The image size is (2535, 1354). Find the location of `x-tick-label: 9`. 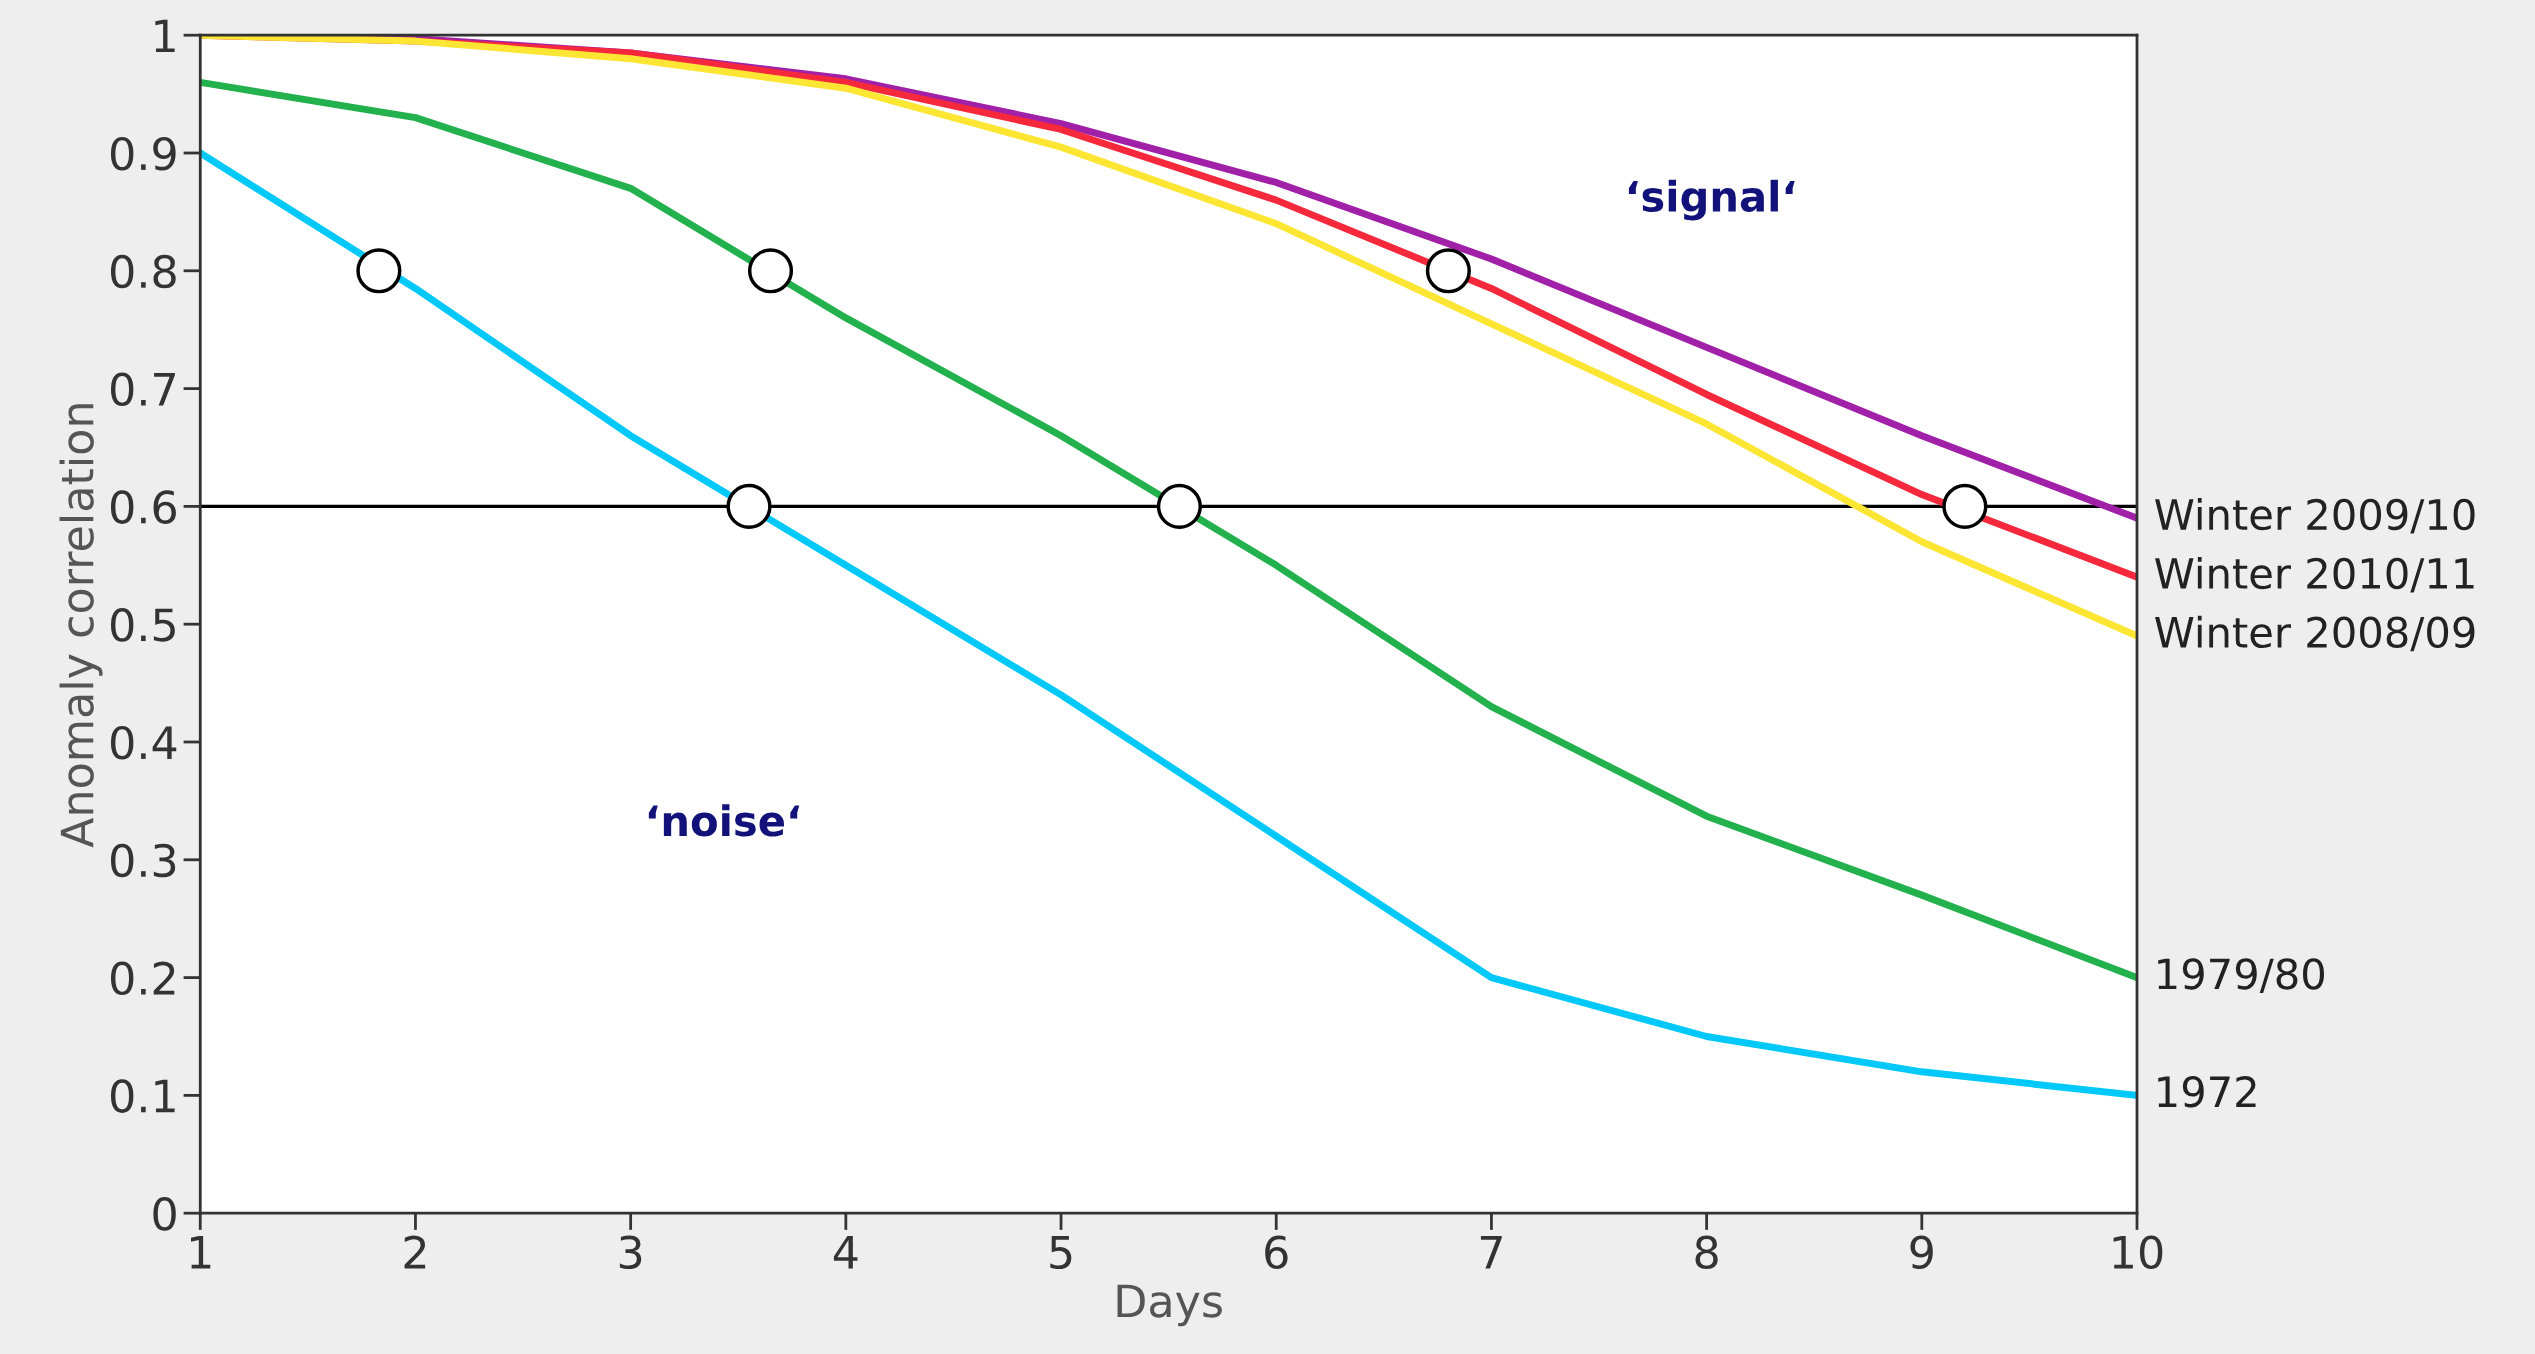

x-tick-label: 9 is located at coordinates (1921, 1252).